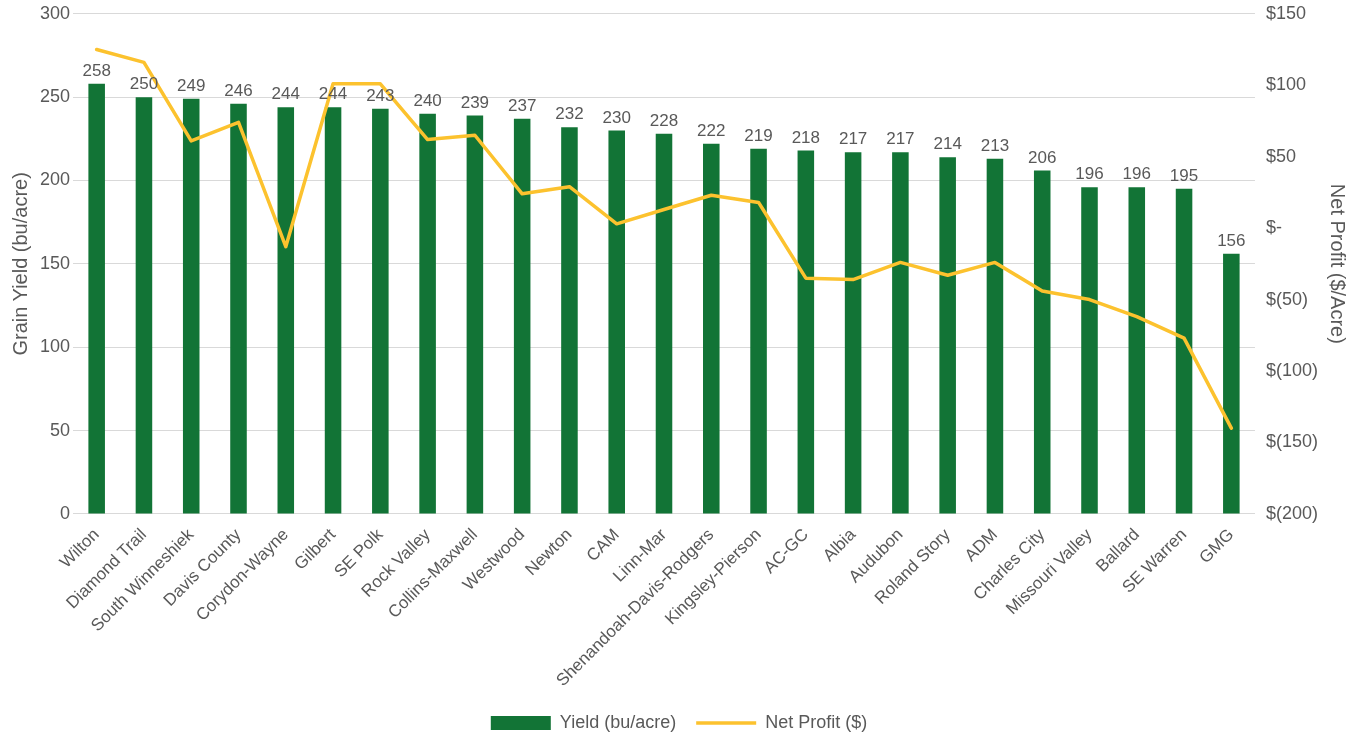 The image size is (1363, 747). Describe the element at coordinates (618, 721) in the screenshot. I see `legend-label: Yield (bu/acre)` at that location.